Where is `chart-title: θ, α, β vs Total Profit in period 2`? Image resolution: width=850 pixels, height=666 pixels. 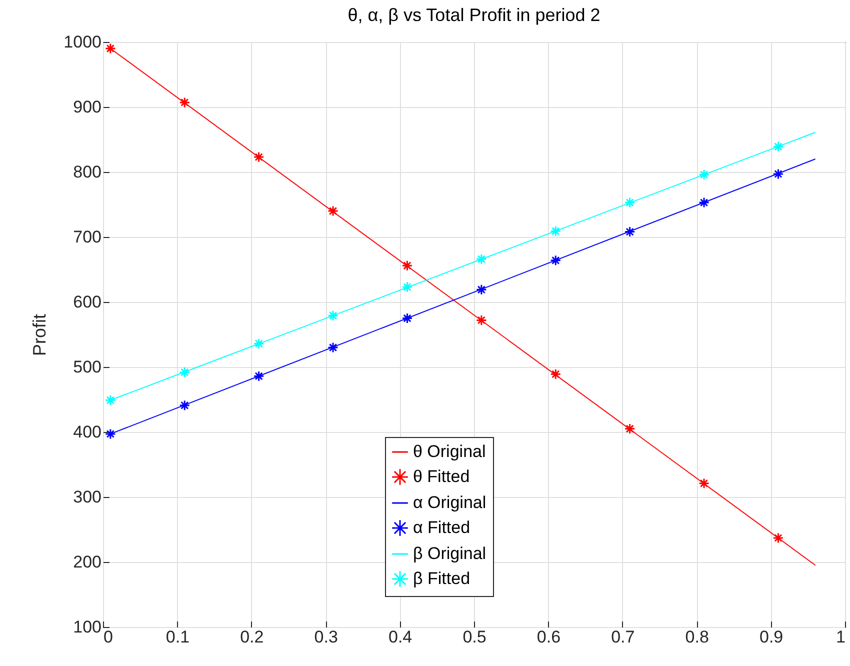
chart-title: θ, α, β vs Total Profit in period 2 is located at coordinates (474, 15).